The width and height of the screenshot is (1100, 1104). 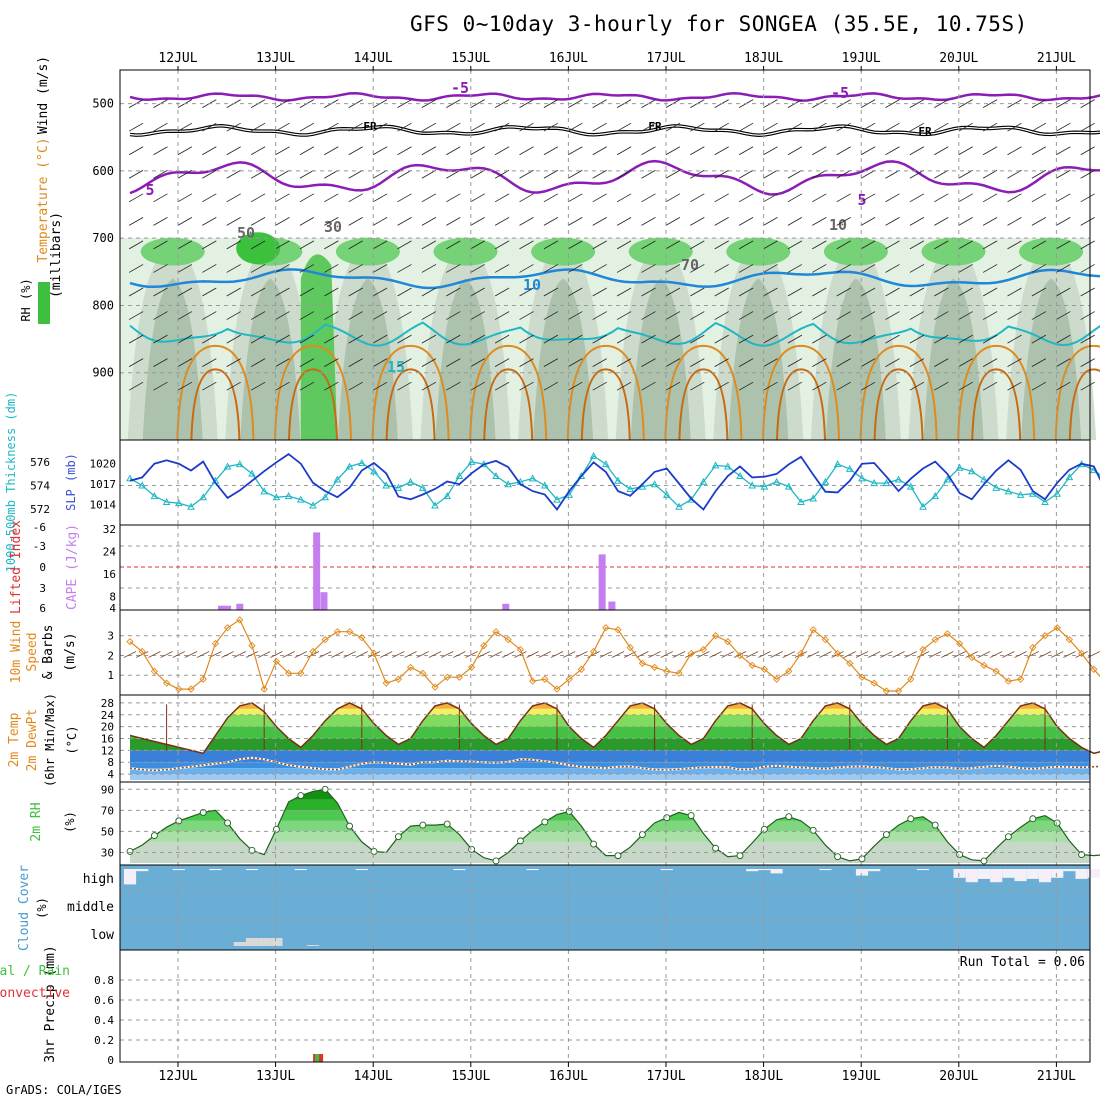 What do you see at coordinates (104, 1040) in the screenshot?
I see `precip-tick-label: 0.2` at bounding box center [104, 1040].